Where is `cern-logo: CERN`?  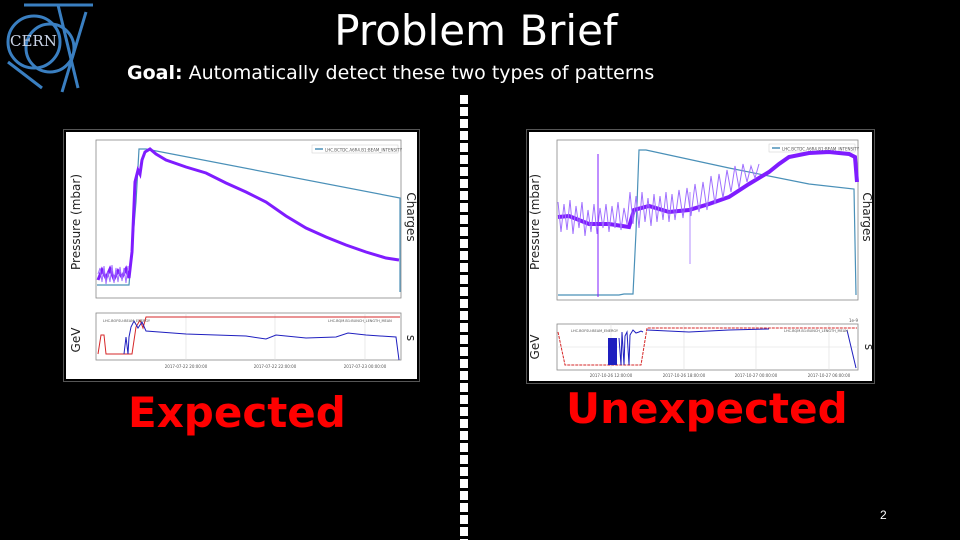
cern-logo: CERN is located at coordinates (49, 48).